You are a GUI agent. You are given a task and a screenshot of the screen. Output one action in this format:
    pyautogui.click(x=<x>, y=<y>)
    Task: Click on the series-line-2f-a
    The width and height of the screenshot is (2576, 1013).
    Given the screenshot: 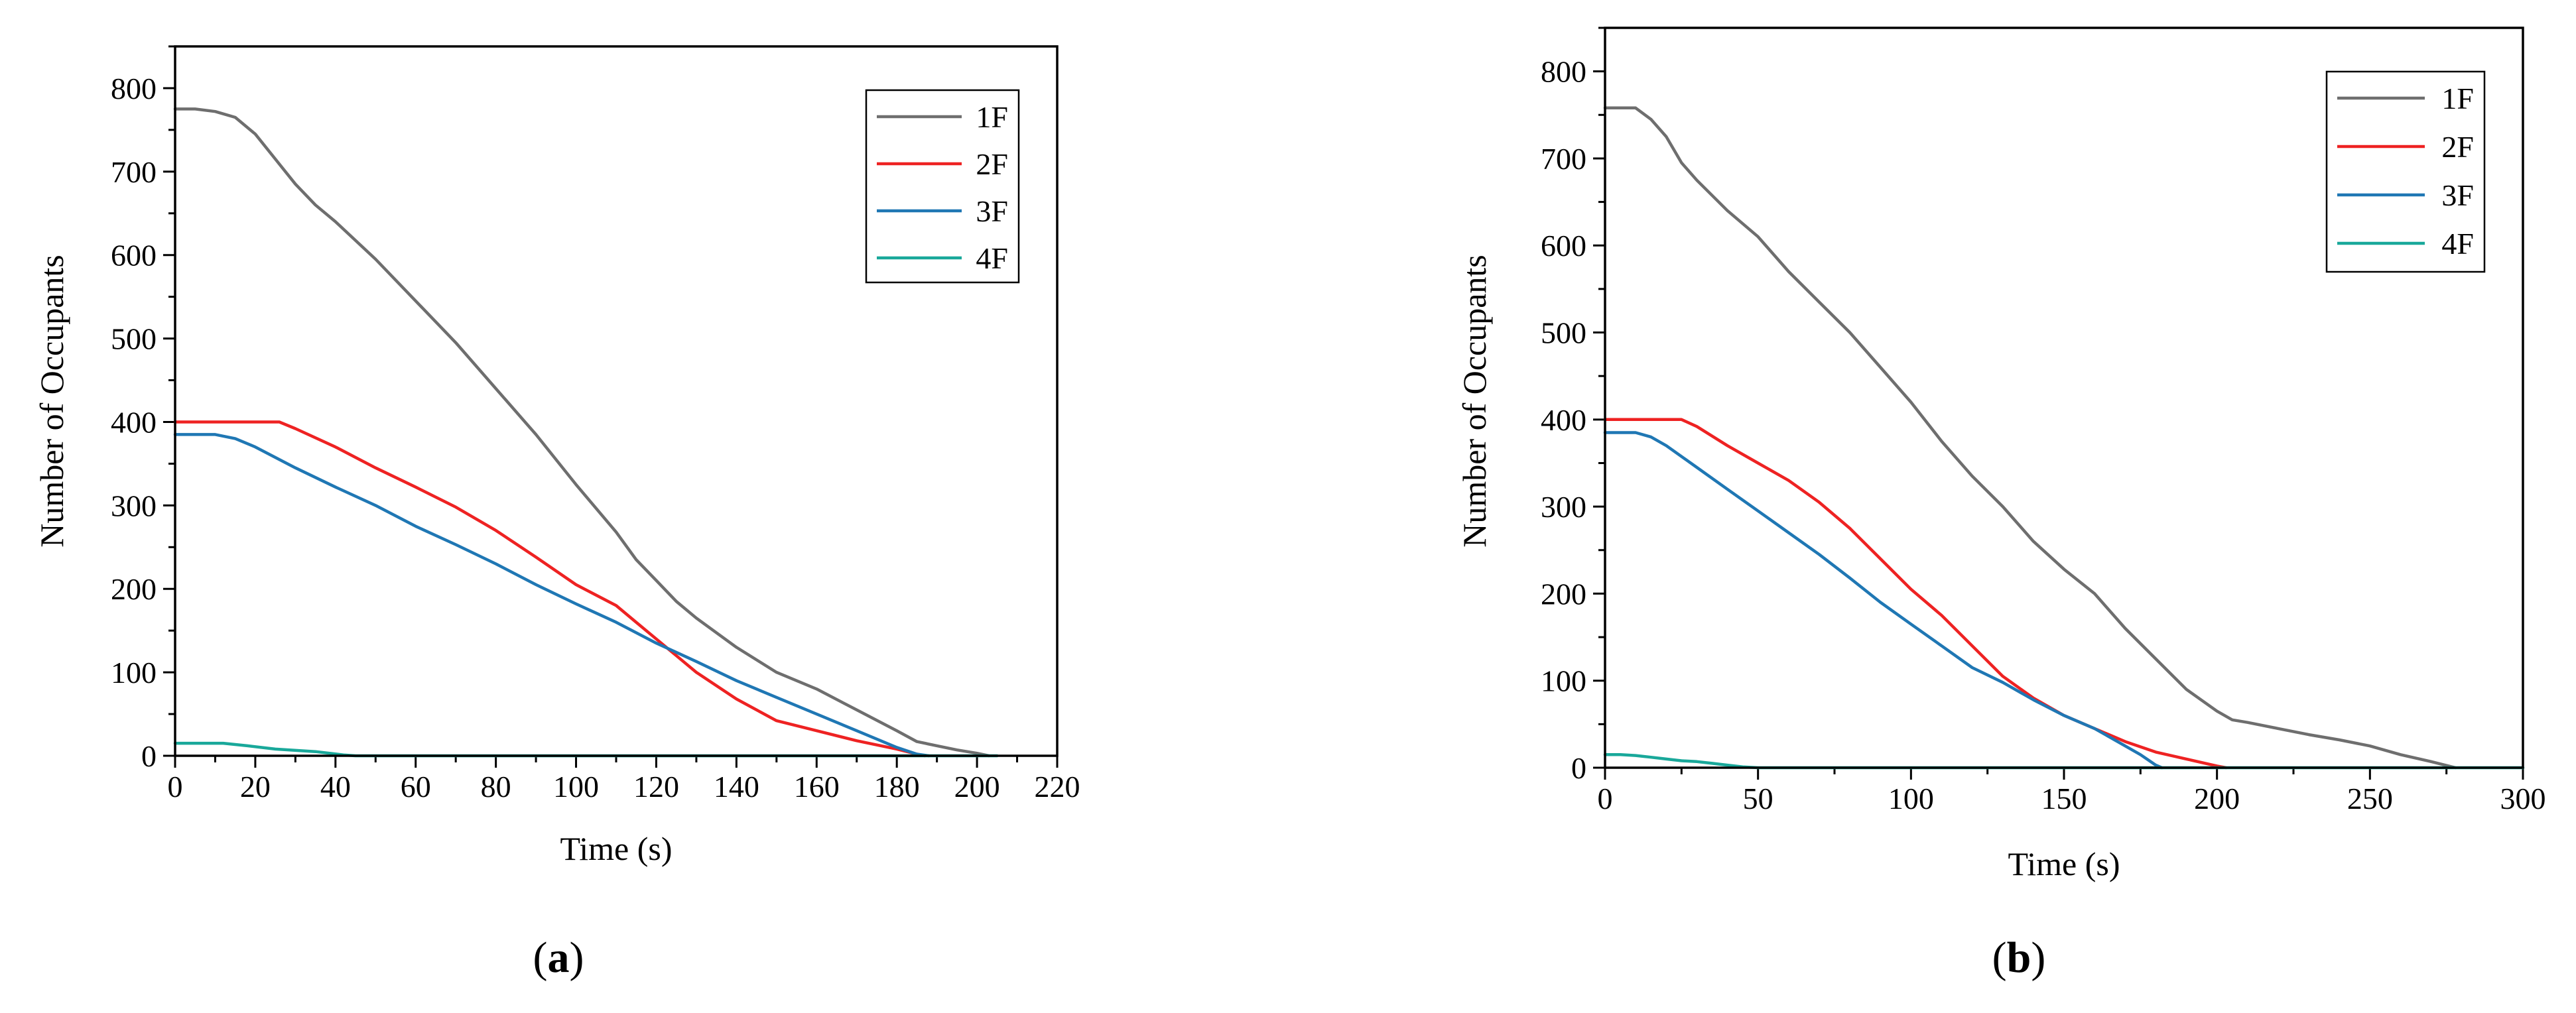 What is the action you would take?
    pyautogui.click(x=550, y=589)
    